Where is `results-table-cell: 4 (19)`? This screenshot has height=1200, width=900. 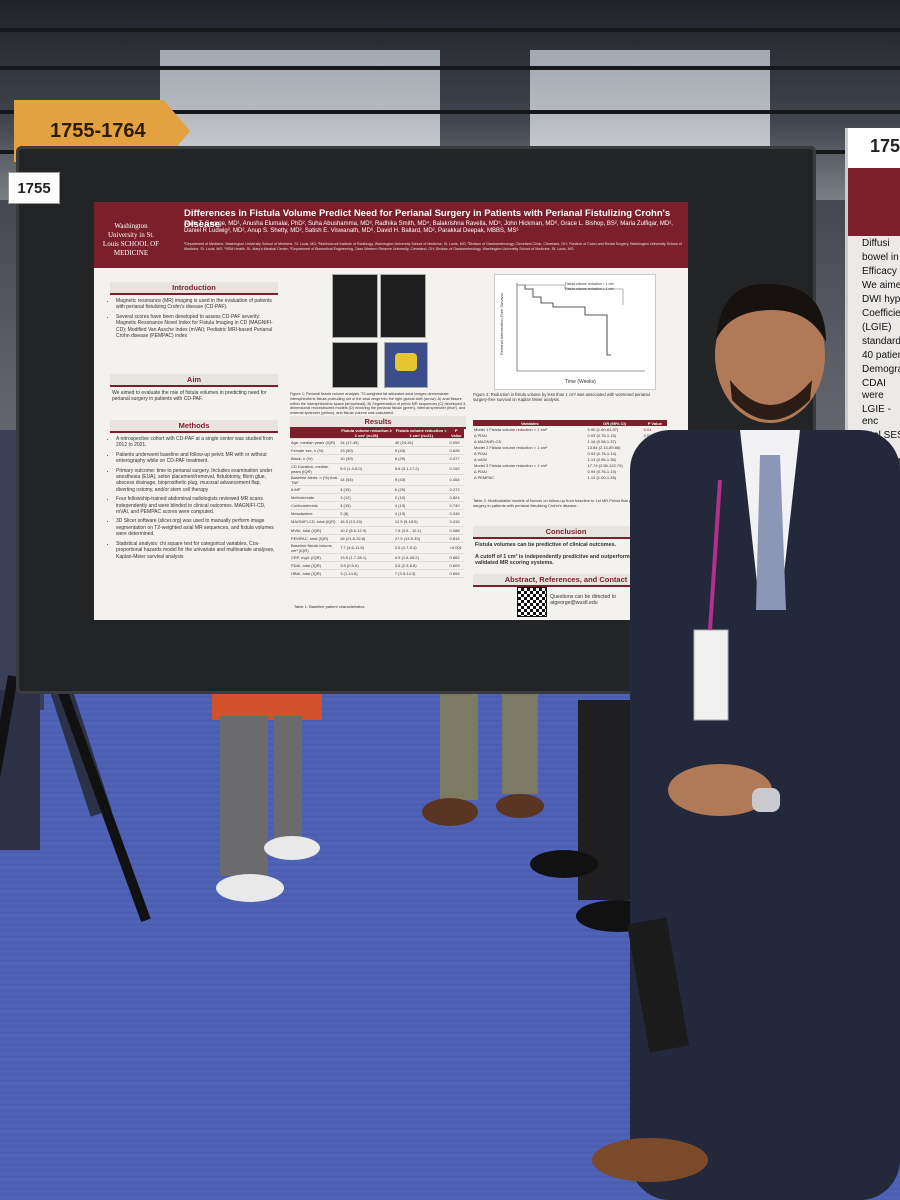
results-table-cell: 4 (19) is located at coordinates (421, 506).